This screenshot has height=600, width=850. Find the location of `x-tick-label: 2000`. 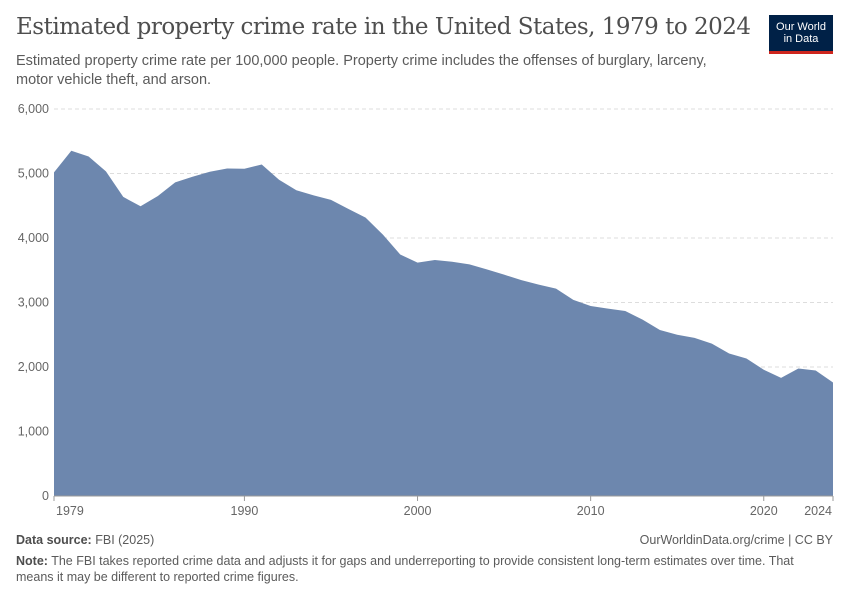

x-tick-label: 2000 is located at coordinates (418, 511).